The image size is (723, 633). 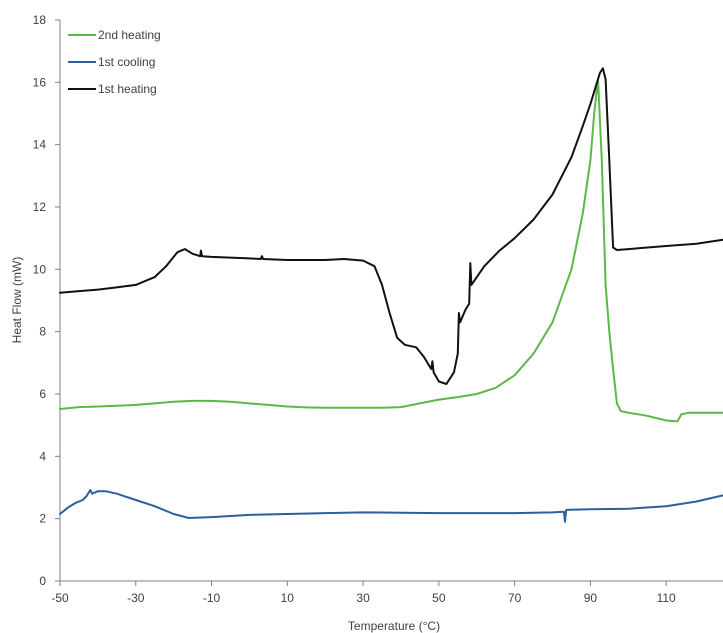 I want to click on x-tick-label: -50, so click(x=60, y=598).